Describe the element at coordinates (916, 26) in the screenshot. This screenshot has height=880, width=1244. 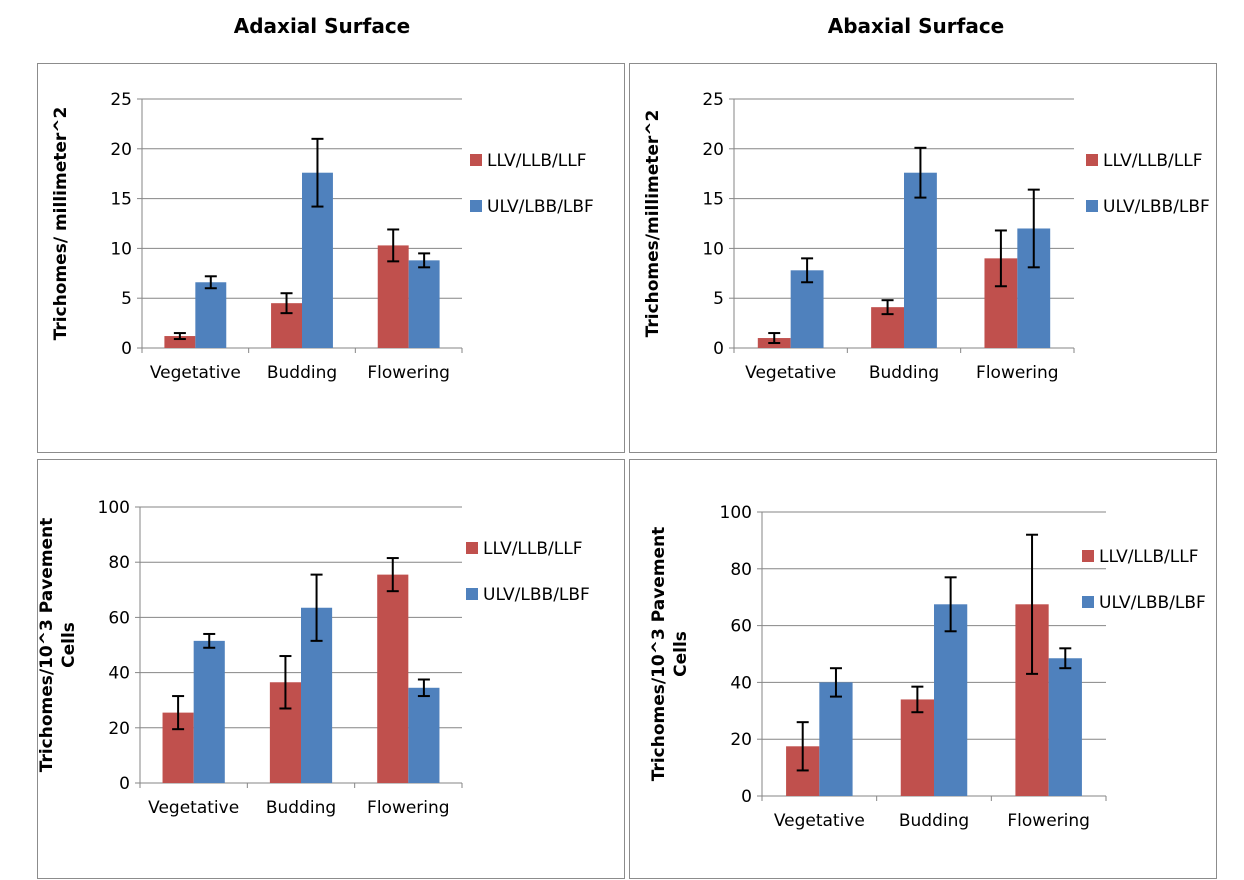
I see `heading-abaxial: Abaxial Surface` at that location.